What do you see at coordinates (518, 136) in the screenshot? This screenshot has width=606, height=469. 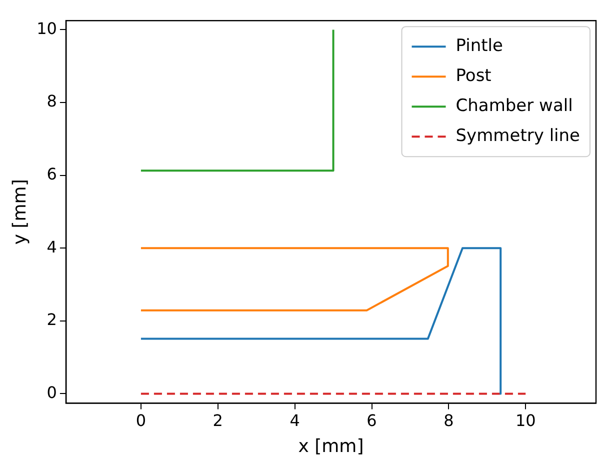 I see `legend-label: Symmetry line` at bounding box center [518, 136].